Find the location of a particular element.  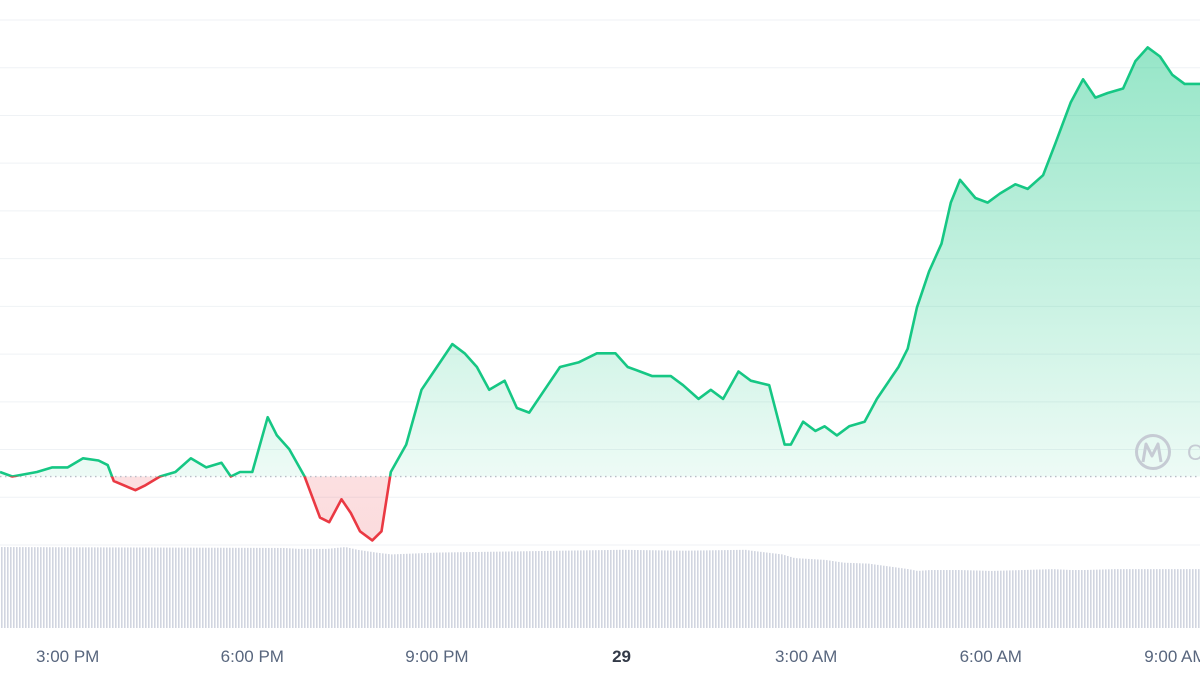

watermark: C is located at coordinates (1167, 452).